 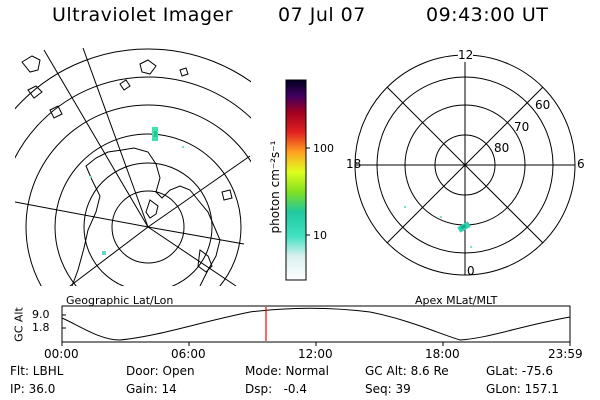 I want to click on info-ip: IP: 36.0, so click(x=33, y=389).